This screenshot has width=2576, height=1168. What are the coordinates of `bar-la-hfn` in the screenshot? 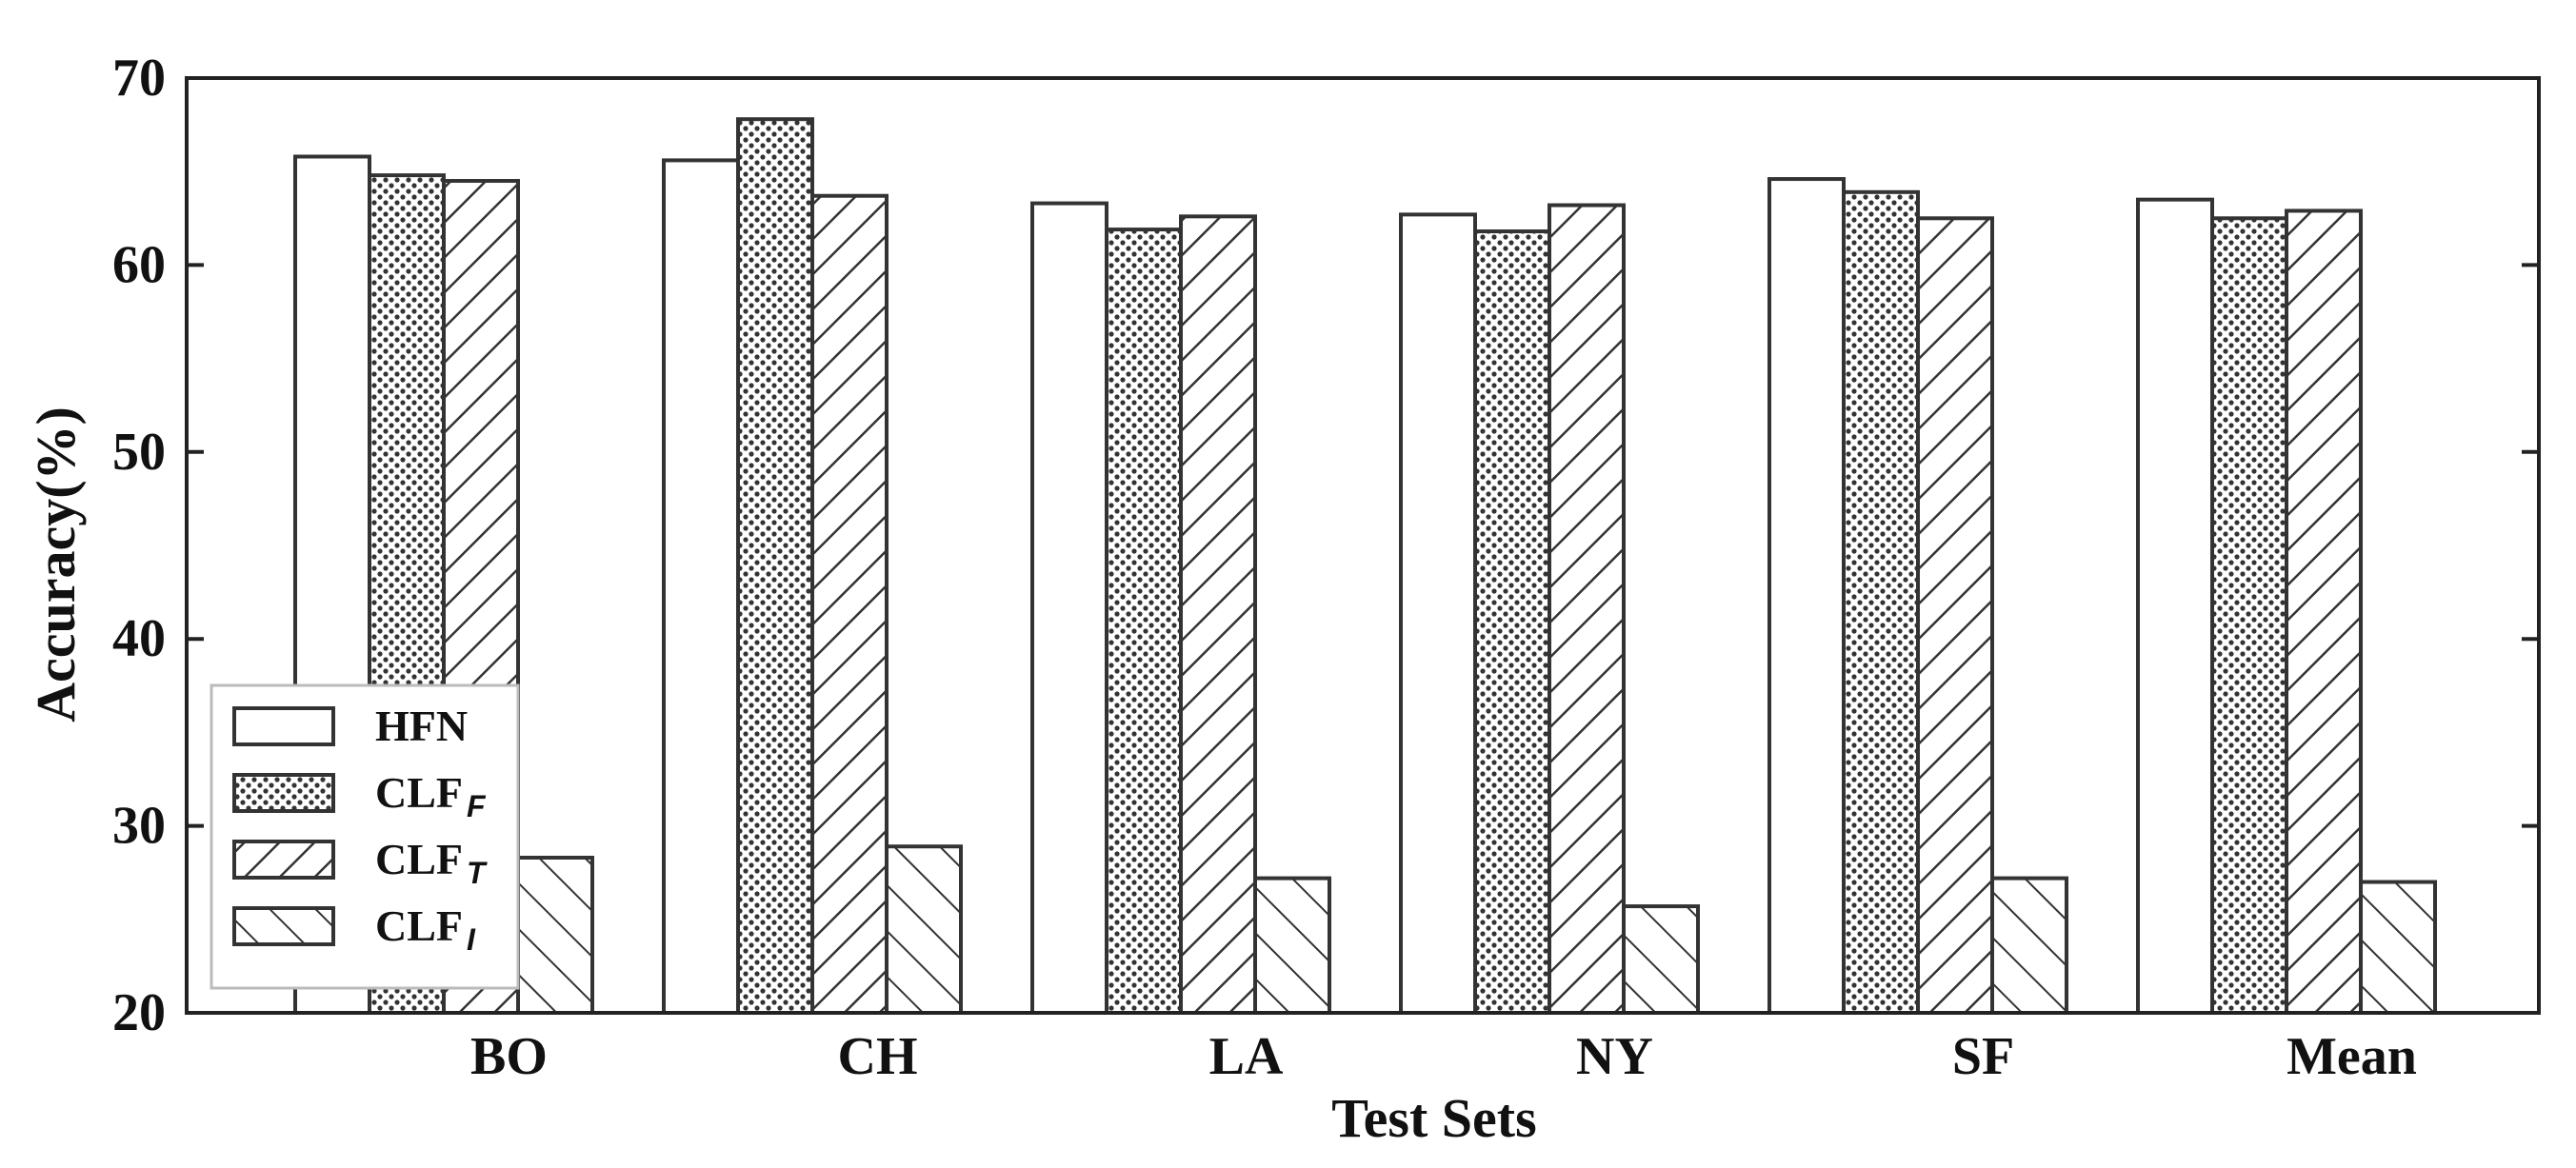 It's located at (1069, 608).